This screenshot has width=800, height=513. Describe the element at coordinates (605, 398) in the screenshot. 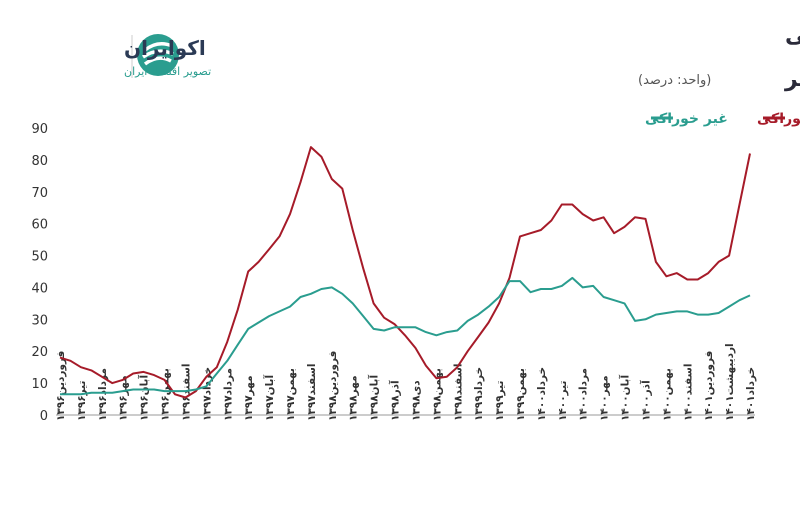

I see `x-tick-label: مهر۱۴۰۰` at that location.